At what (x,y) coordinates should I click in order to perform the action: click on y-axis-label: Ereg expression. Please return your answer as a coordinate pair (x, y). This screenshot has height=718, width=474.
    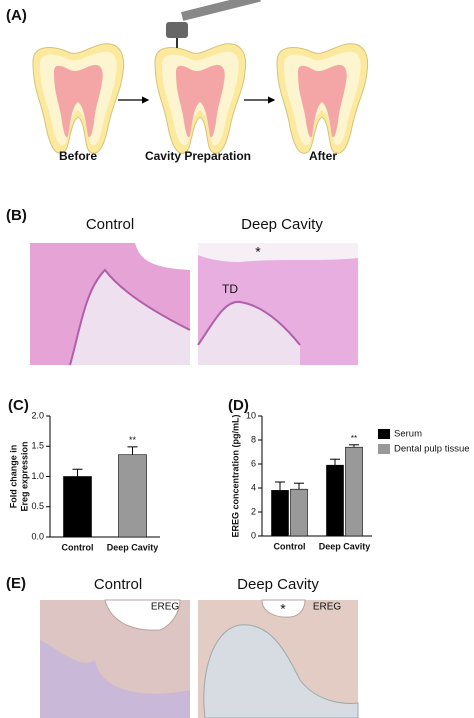
    Looking at the image, I should click on (24, 476).